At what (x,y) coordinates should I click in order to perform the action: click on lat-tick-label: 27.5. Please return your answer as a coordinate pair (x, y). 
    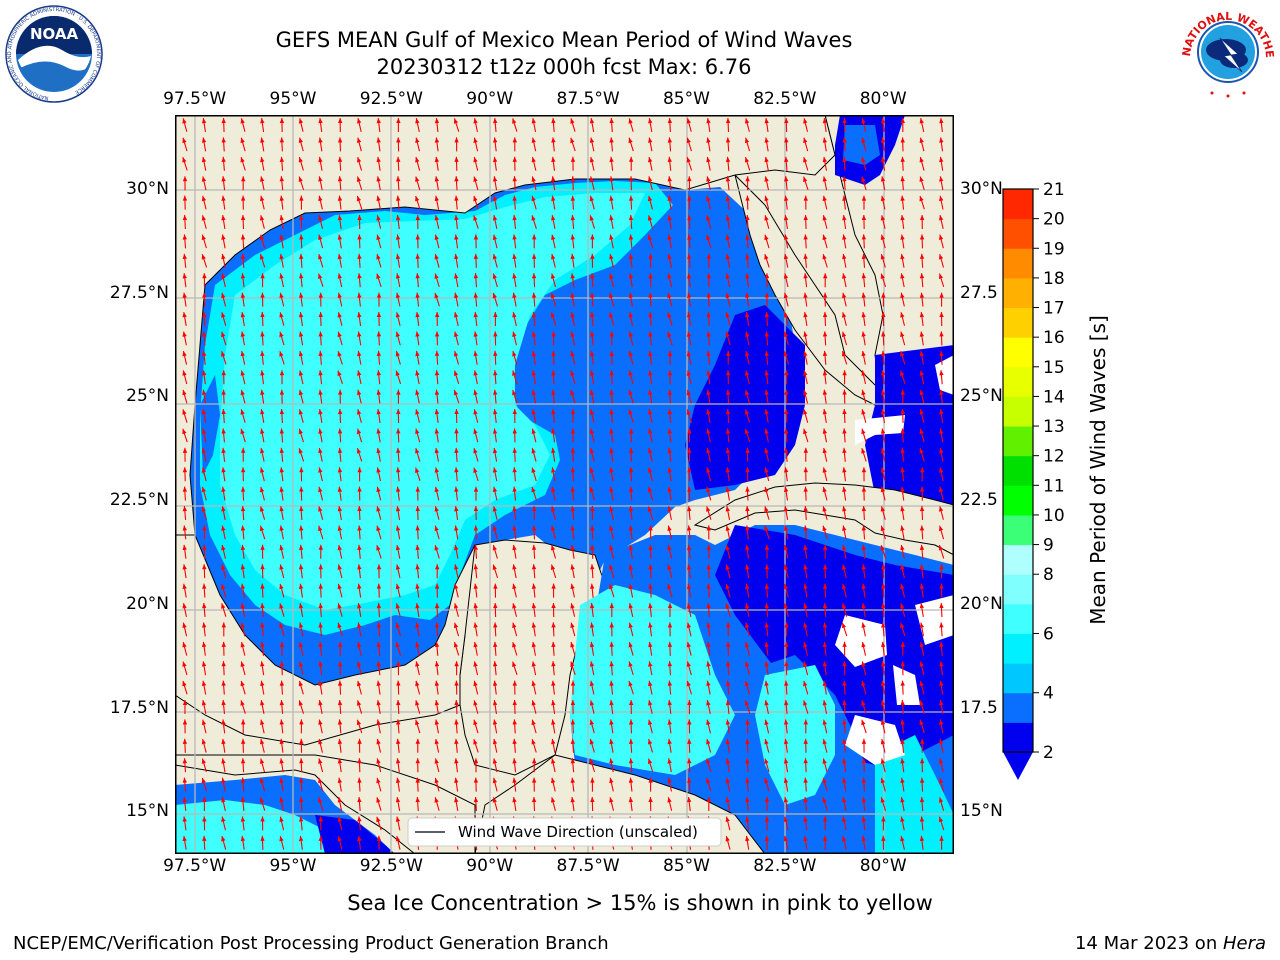
    Looking at the image, I should click on (979, 292).